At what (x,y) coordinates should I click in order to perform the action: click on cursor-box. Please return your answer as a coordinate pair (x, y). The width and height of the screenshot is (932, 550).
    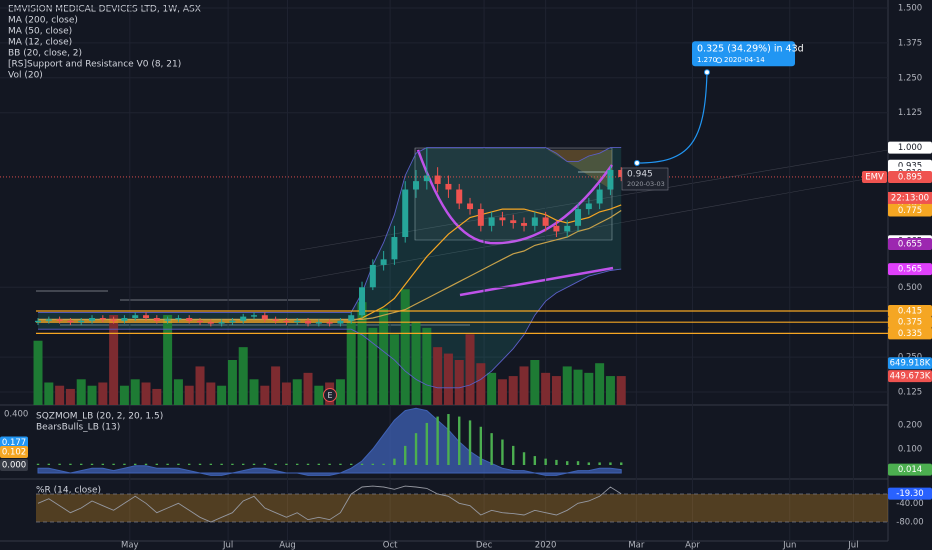
    Looking at the image, I should click on (645, 179).